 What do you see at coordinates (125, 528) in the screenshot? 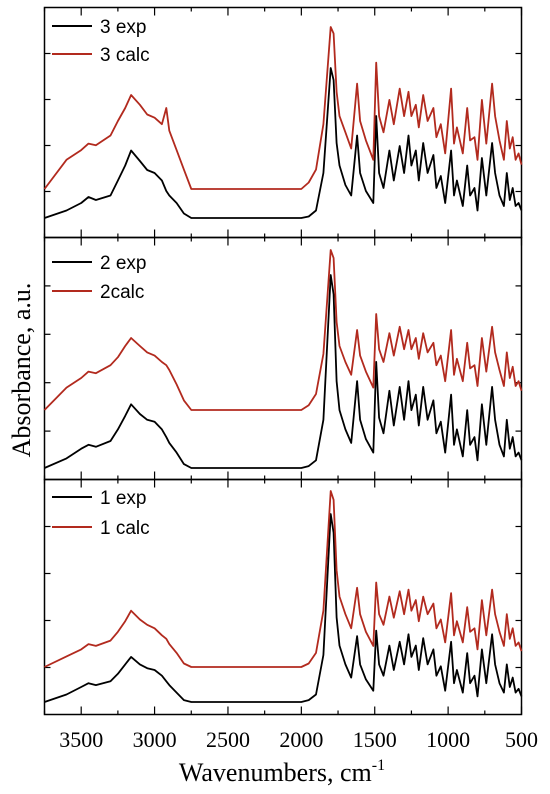
I see `legend-label-1-calc: 1 calc` at bounding box center [125, 528].